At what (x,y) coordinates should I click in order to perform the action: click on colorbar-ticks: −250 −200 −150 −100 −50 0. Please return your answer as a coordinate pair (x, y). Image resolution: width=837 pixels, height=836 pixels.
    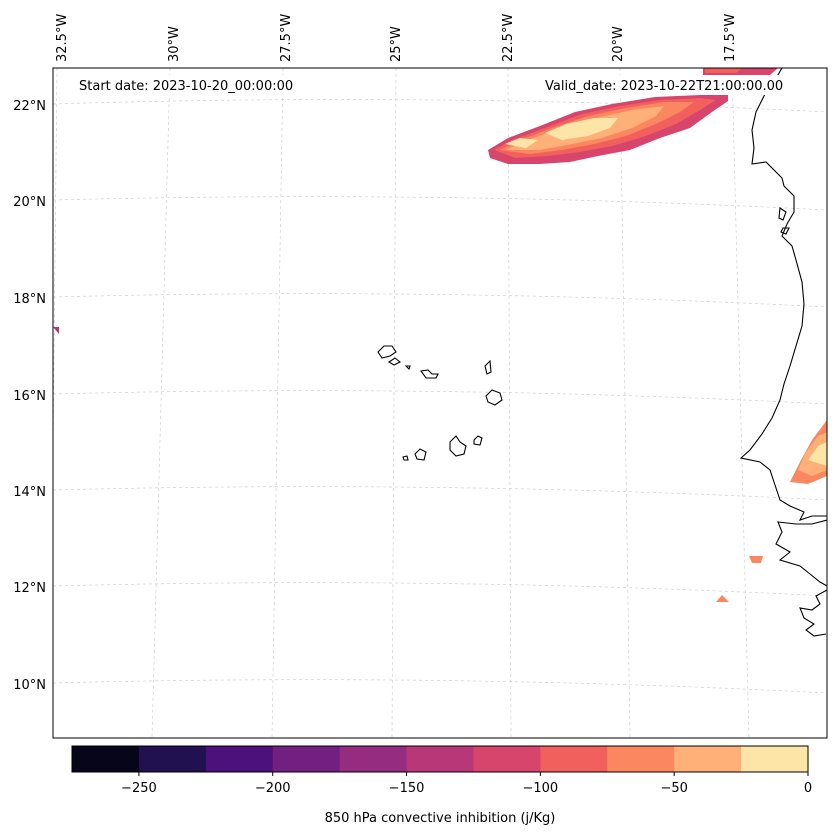
    Looking at the image, I should click on (466, 784).